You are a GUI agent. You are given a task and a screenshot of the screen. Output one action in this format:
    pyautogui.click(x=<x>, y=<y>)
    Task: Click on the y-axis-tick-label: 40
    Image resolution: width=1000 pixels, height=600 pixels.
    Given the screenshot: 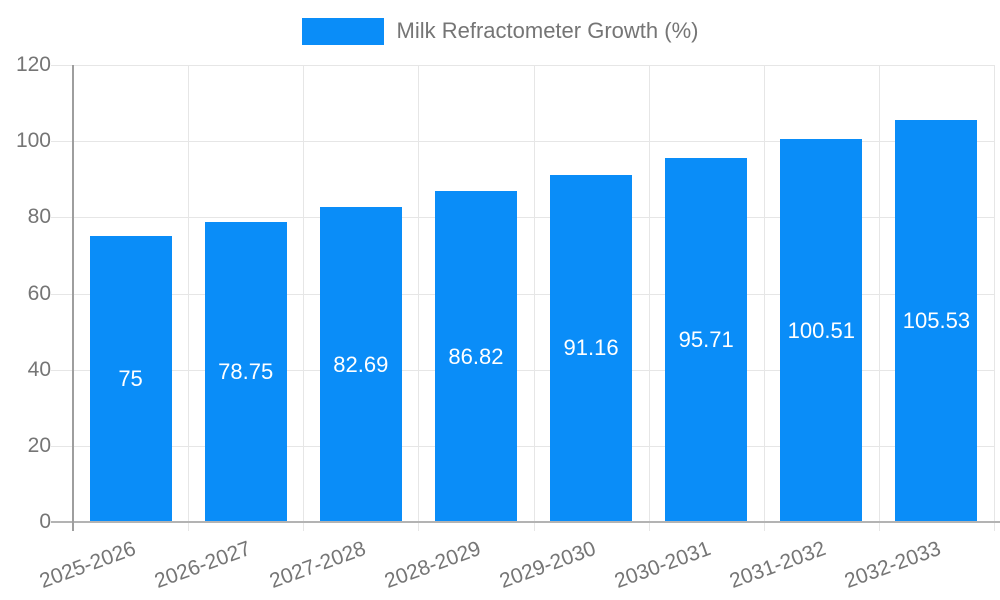 What is the action you would take?
    pyautogui.click(x=39, y=369)
    